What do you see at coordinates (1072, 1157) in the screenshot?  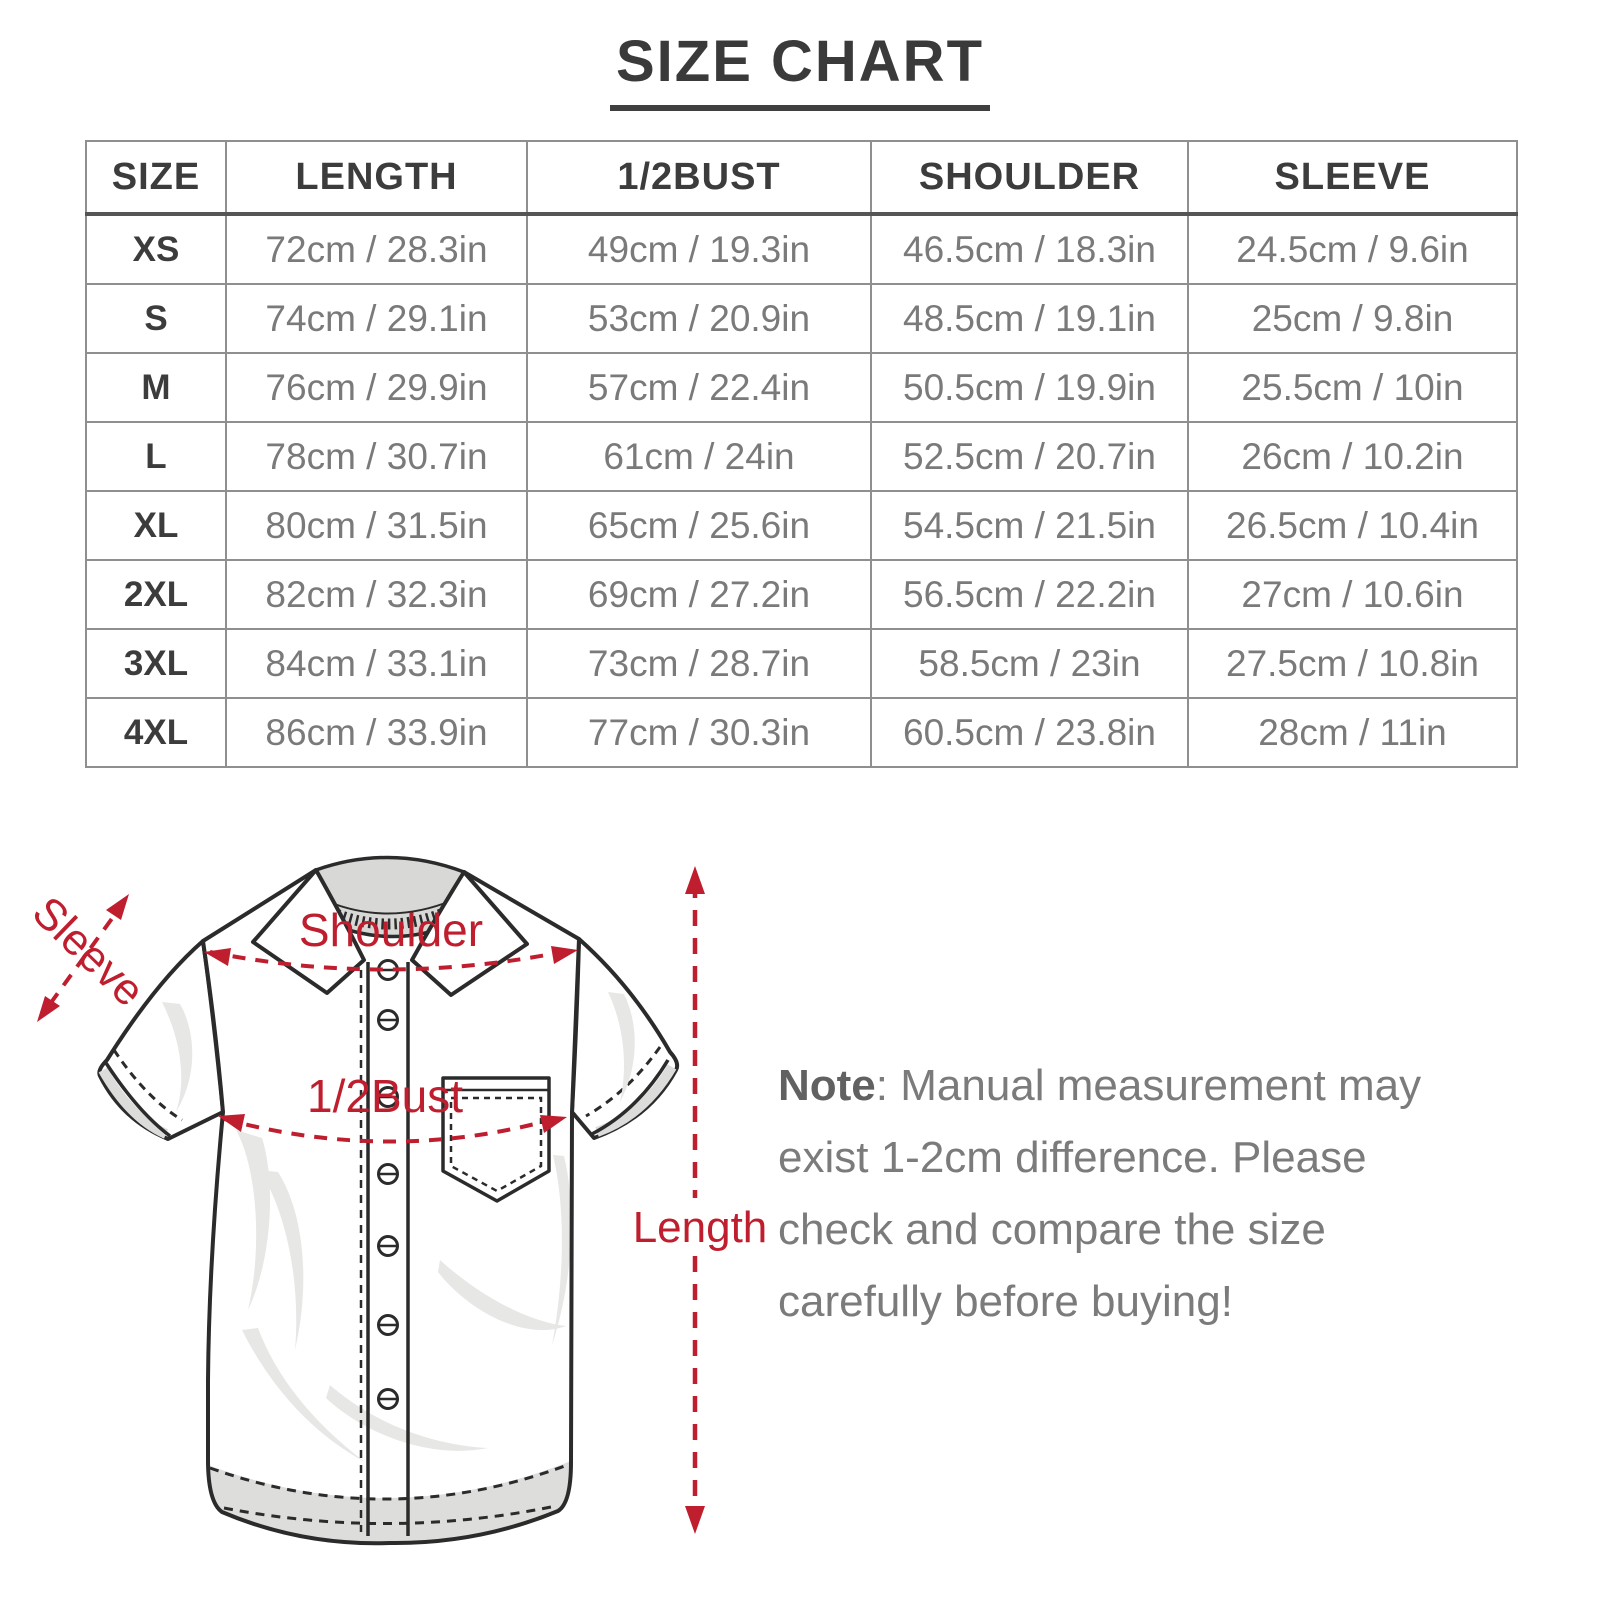 I see `note-line: exist 1-2cm difference. Please` at bounding box center [1072, 1157].